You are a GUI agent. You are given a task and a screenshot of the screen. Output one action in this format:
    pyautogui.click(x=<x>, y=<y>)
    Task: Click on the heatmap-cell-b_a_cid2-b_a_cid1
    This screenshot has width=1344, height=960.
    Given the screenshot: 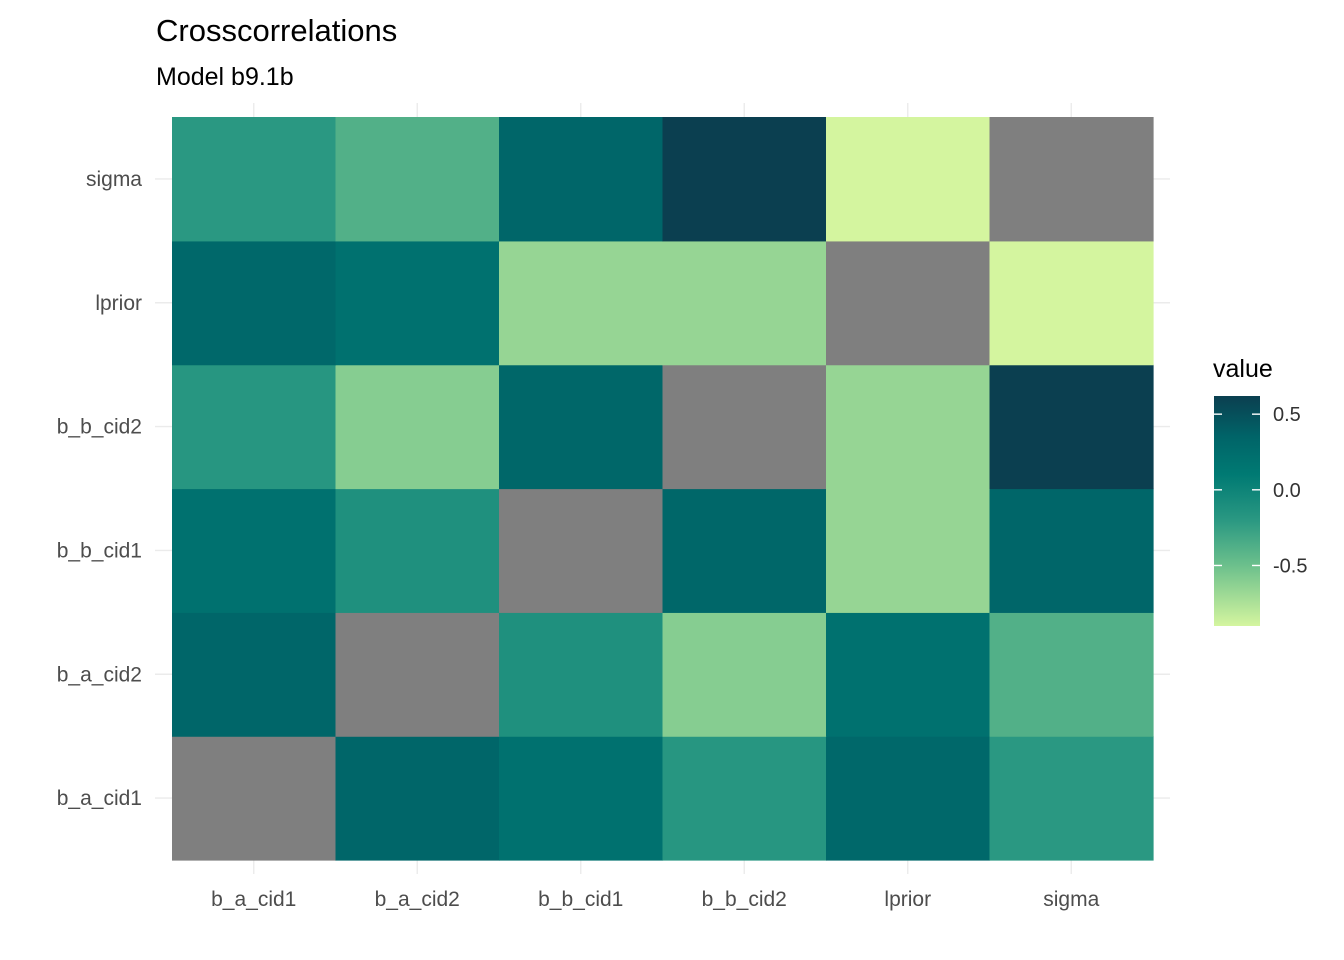 What is the action you would take?
    pyautogui.click(x=254, y=674)
    